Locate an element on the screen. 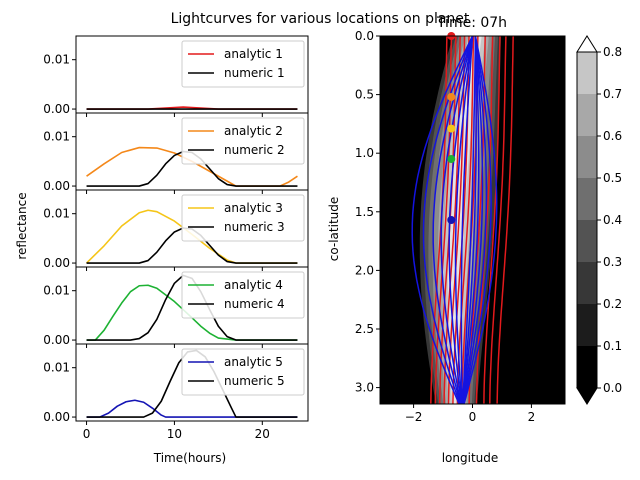 This screenshot has height=480, width=640. colorbar-tick-label: 0.0 is located at coordinates (612, 388).